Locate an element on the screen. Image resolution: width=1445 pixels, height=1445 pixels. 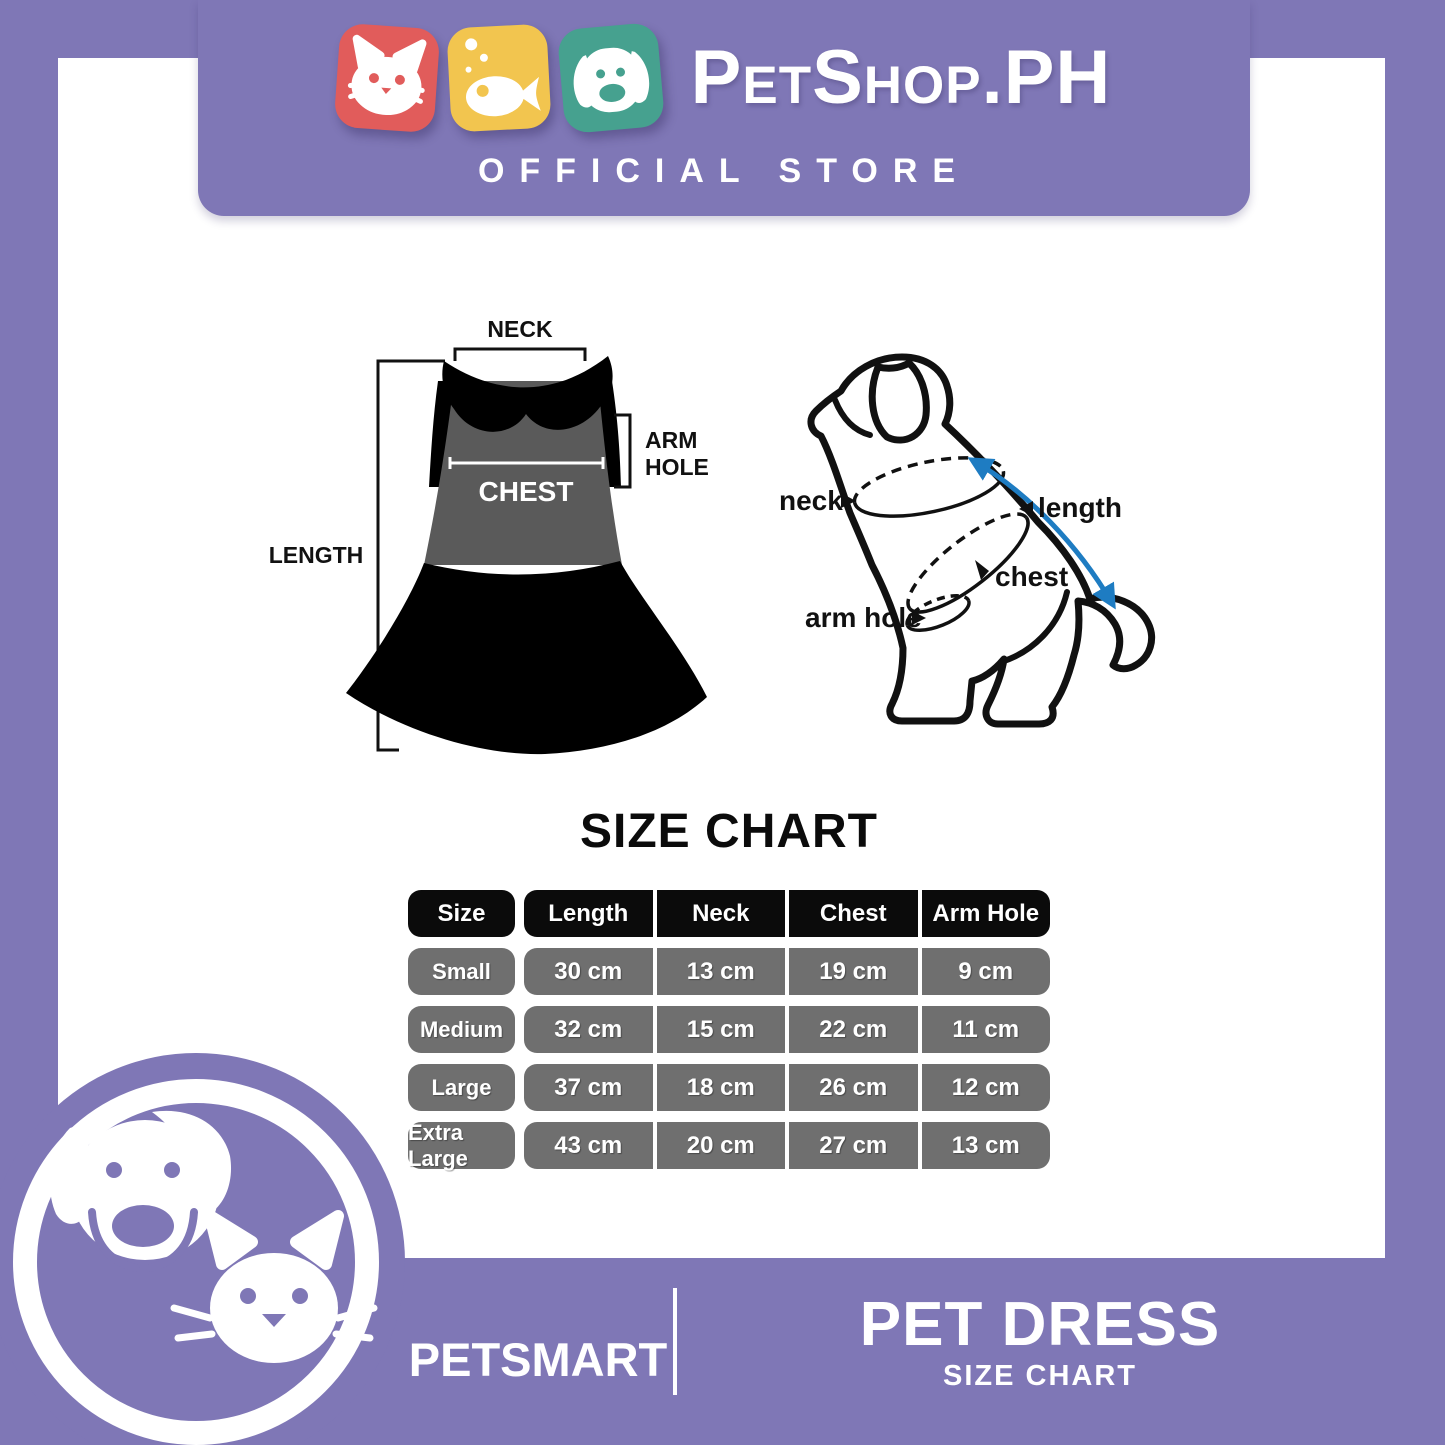
cell-chest: 27 cm is located at coordinates (855, 1145).